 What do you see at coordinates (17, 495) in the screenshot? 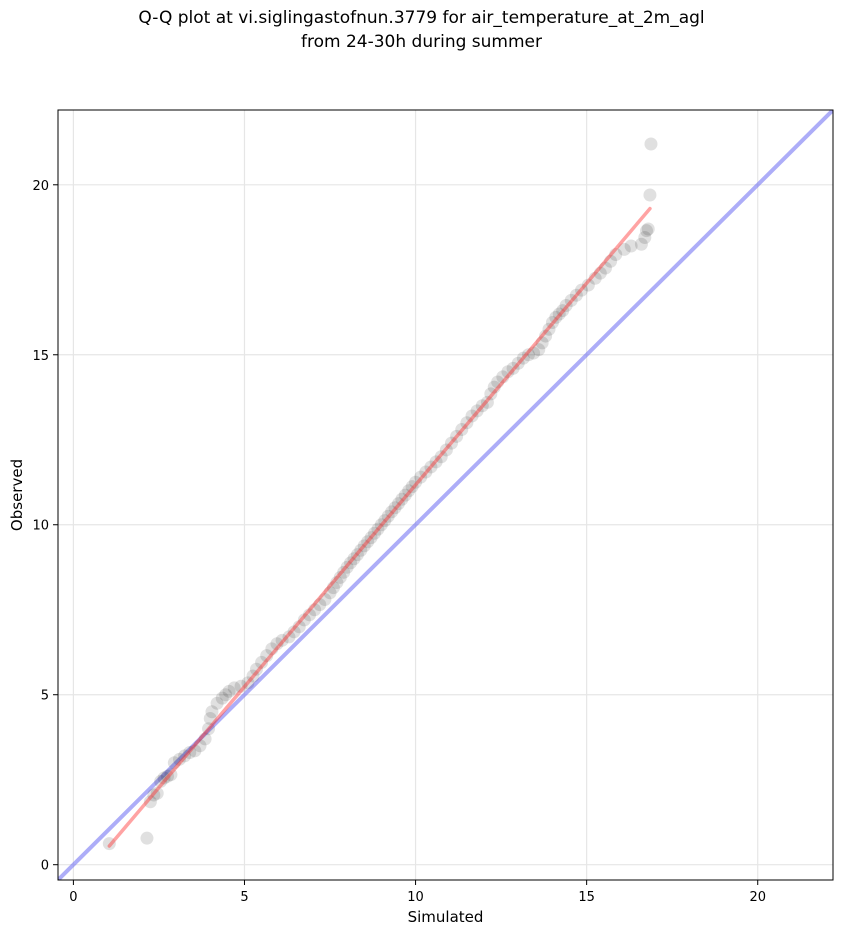
I see `y-axis-label: Observed` at bounding box center [17, 495].